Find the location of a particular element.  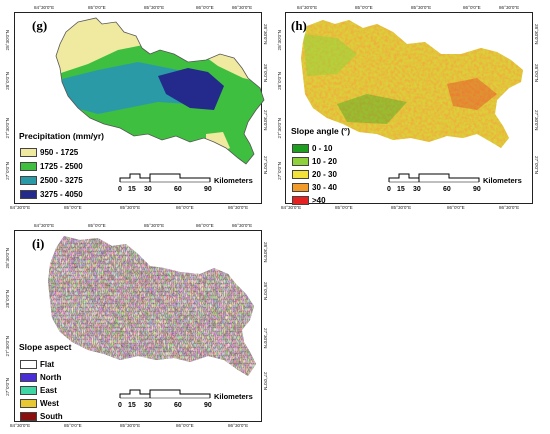

slope-label-4: 30 - 40 is located at coordinates (324, 188).